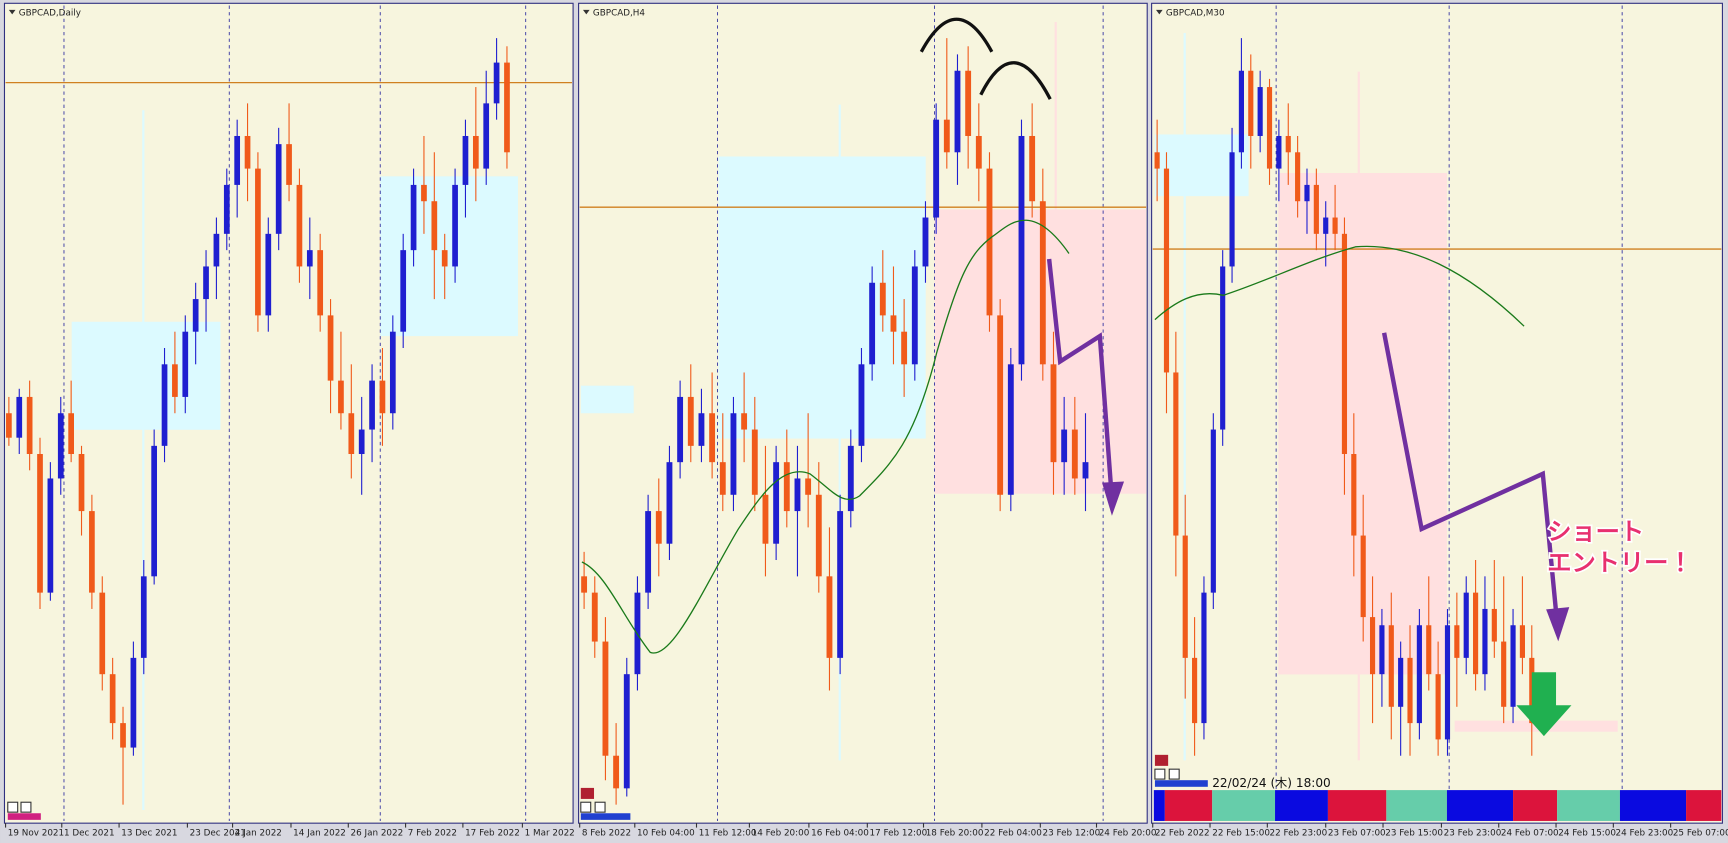 Image resolution: width=1728 pixels, height=843 pixels. What do you see at coordinates (12, 12) in the screenshot?
I see `title-arrow` at bounding box center [12, 12].